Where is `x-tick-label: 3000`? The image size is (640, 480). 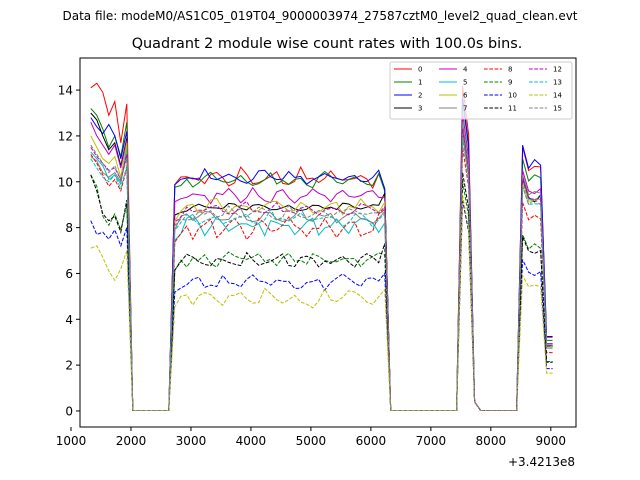 x-tick-label: 3000 is located at coordinates (191, 441).